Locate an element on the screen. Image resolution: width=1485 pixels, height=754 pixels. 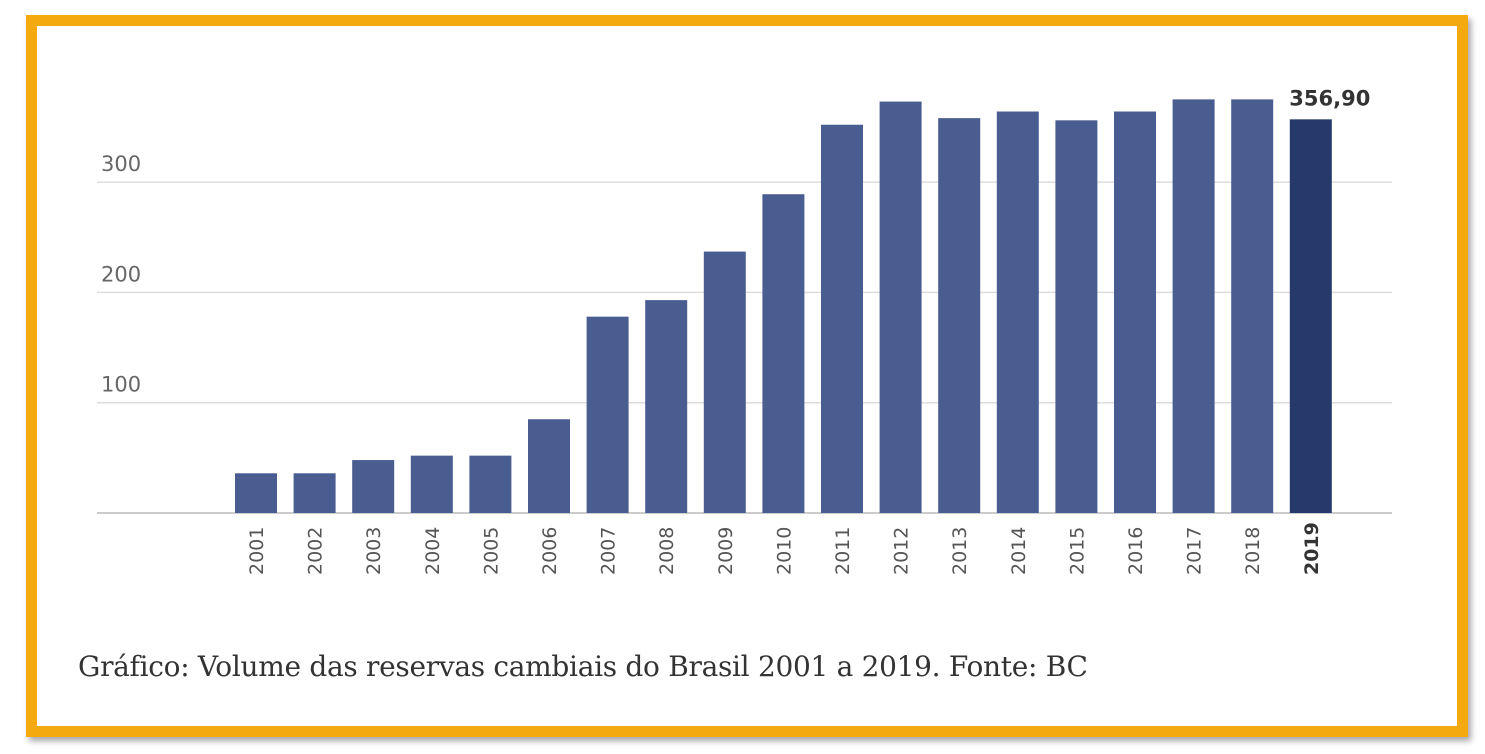
x-tick-label-2012: 2012 is located at coordinates (902, 551).